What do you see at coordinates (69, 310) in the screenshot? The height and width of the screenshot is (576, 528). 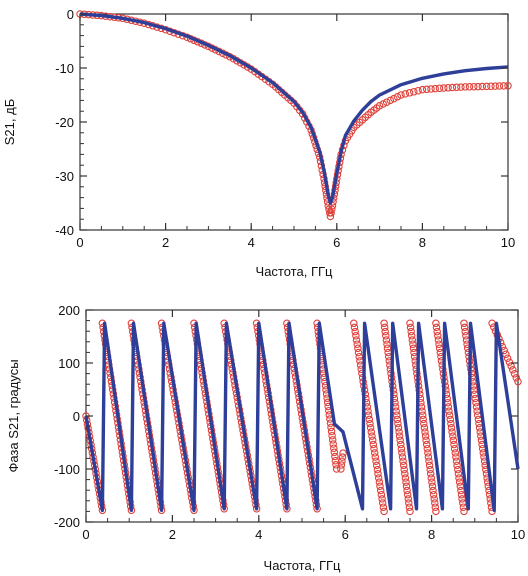 I see `y-tick-label: 200` at bounding box center [69, 310].